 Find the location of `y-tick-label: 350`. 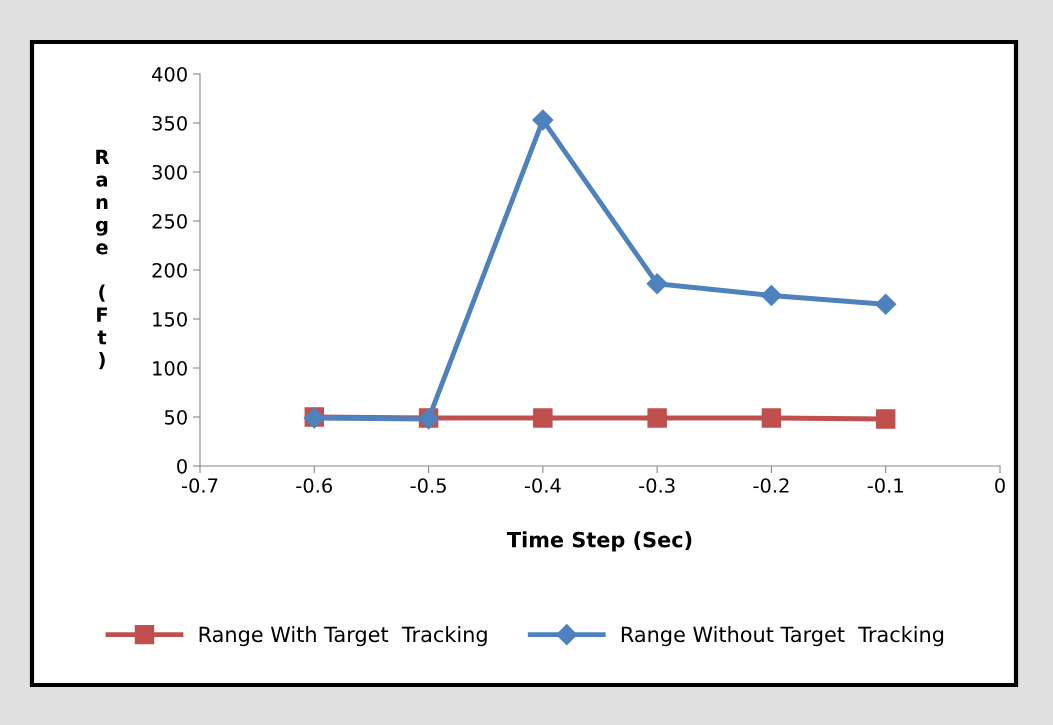

y-tick-label: 350 is located at coordinates (169, 123).